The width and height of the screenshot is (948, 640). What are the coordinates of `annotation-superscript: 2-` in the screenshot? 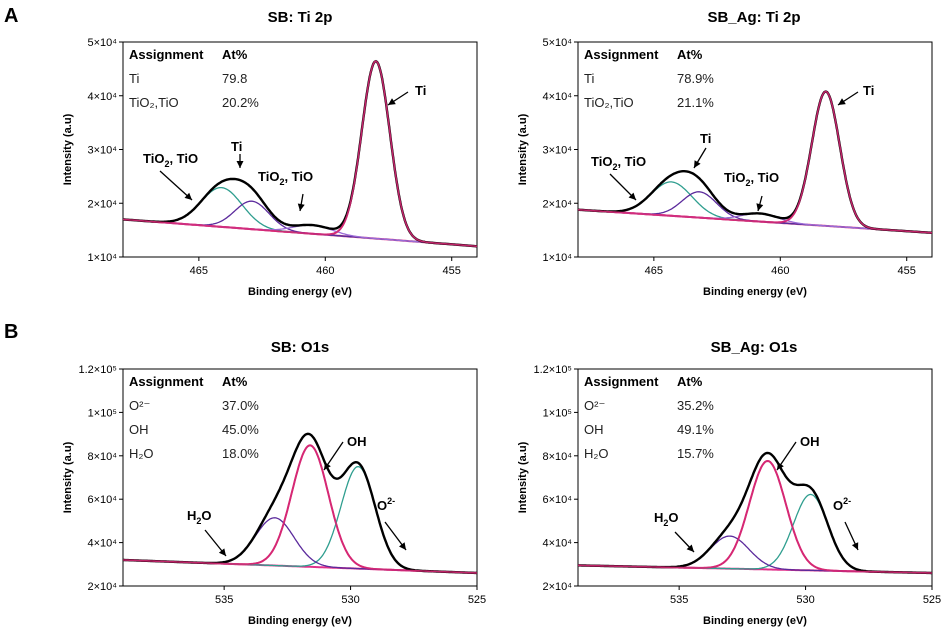 It's located at (391, 501).